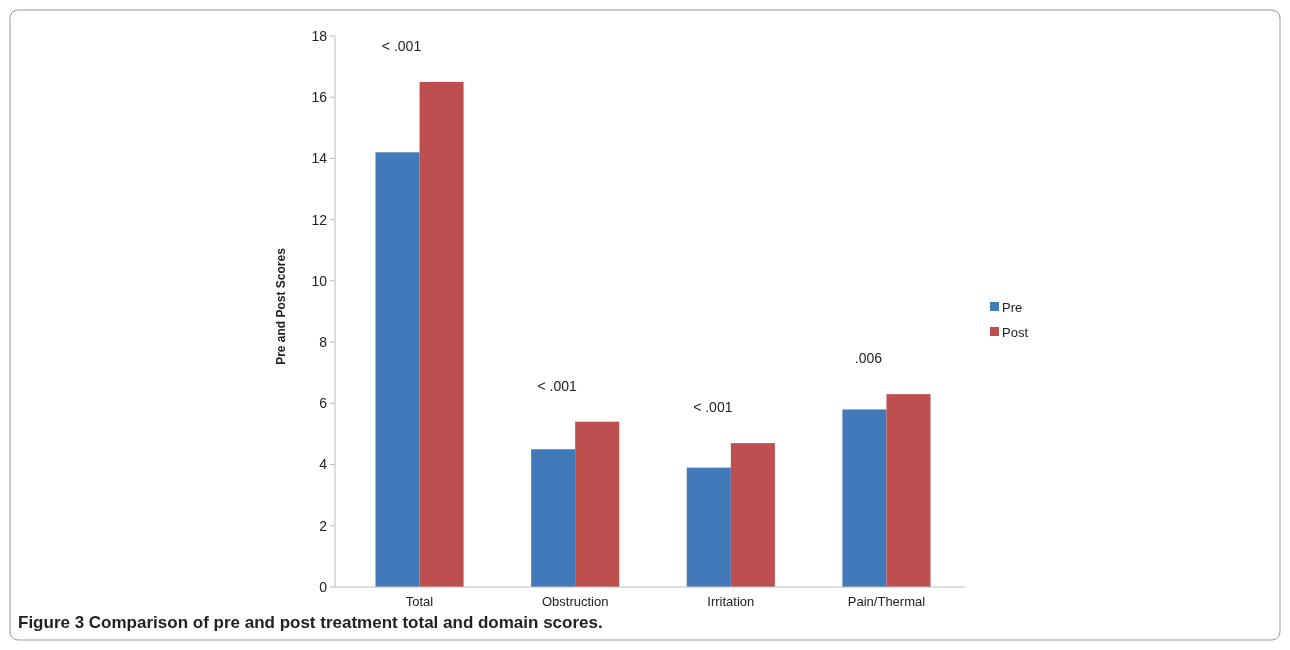 The image size is (1290, 650). What do you see at coordinates (323, 342) in the screenshot?
I see `y-tick-label: 8` at bounding box center [323, 342].